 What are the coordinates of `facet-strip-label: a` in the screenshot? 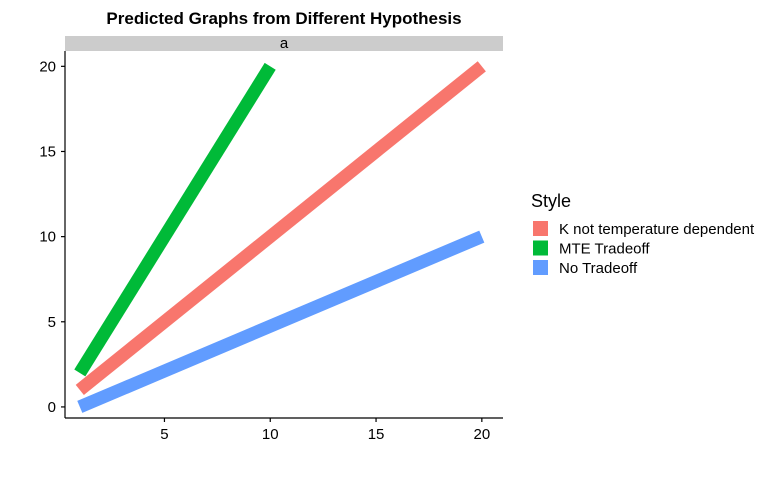 It's located at (284, 43).